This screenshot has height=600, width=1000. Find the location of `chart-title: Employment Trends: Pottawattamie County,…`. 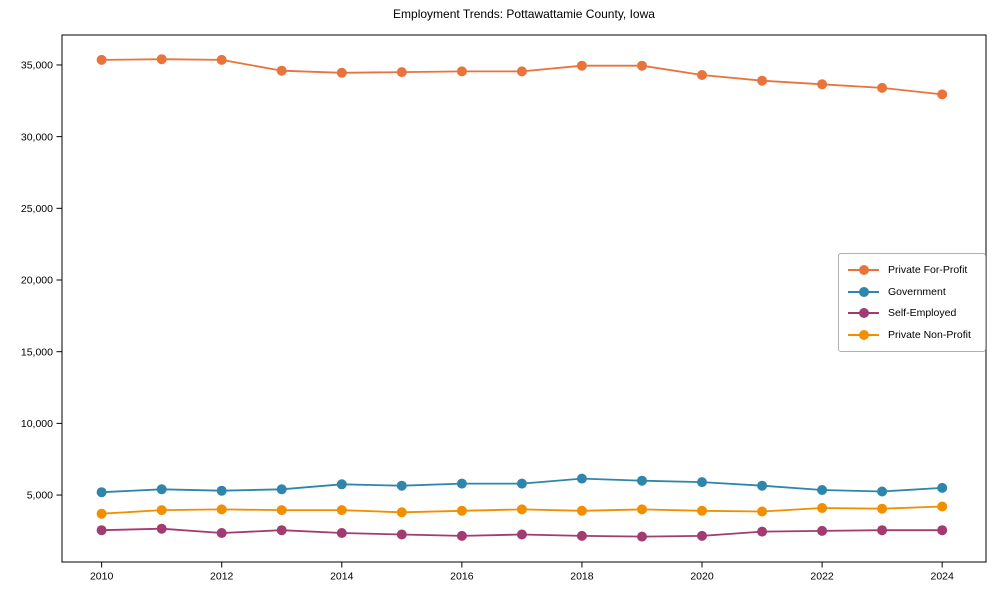

chart-title: Employment Trends: Pottawattamie County,… is located at coordinates (524, 14).